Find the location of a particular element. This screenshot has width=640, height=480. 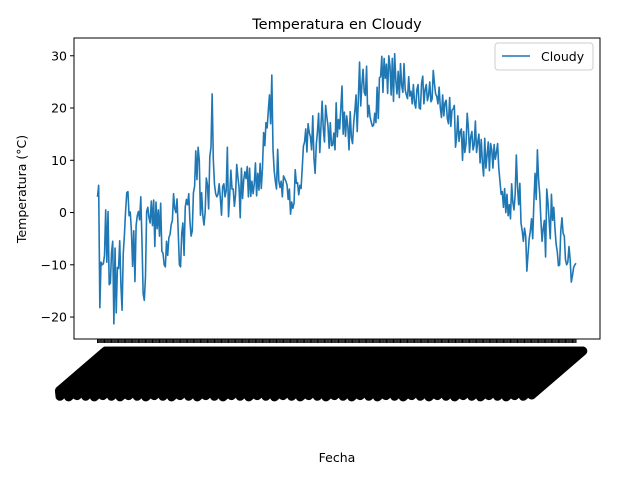

legend-box is located at coordinates (544, 56).